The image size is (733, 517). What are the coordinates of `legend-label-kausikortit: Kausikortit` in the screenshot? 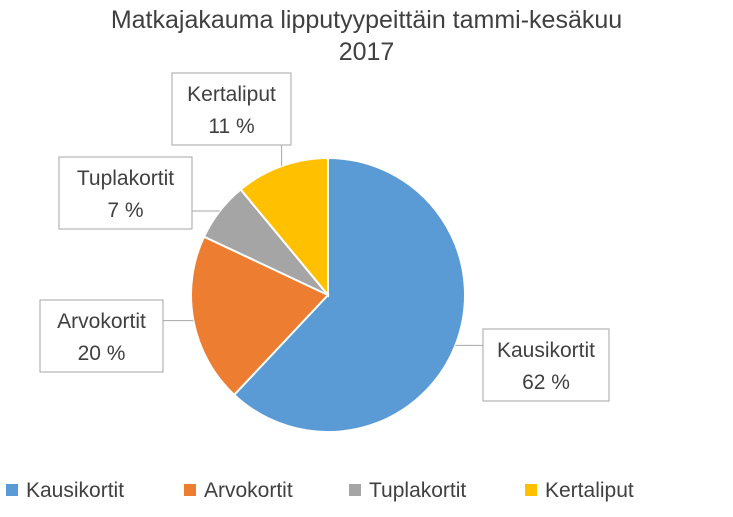 It's located at (75, 490).